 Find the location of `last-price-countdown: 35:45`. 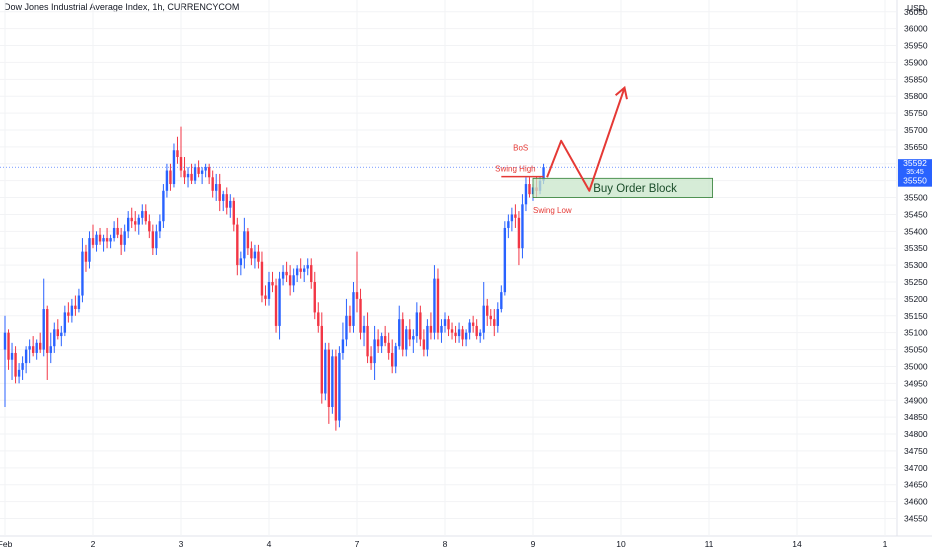

last-price-countdown: 35:45 is located at coordinates (915, 172).